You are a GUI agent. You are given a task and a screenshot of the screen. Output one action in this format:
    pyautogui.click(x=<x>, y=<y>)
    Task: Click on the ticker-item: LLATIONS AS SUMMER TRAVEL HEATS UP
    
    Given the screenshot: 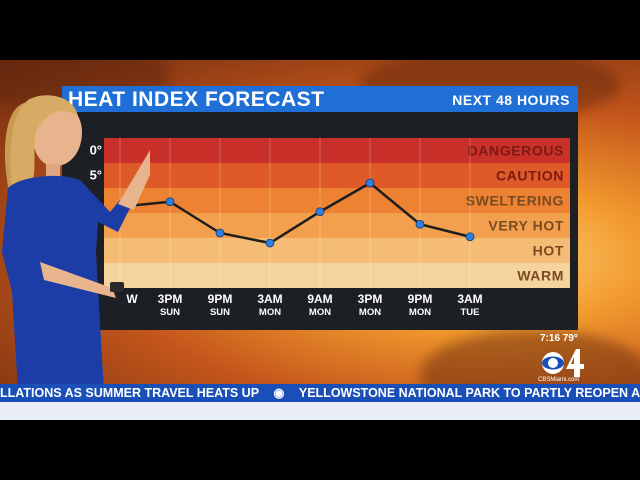 What is the action you would take?
    pyautogui.click(x=130, y=393)
    